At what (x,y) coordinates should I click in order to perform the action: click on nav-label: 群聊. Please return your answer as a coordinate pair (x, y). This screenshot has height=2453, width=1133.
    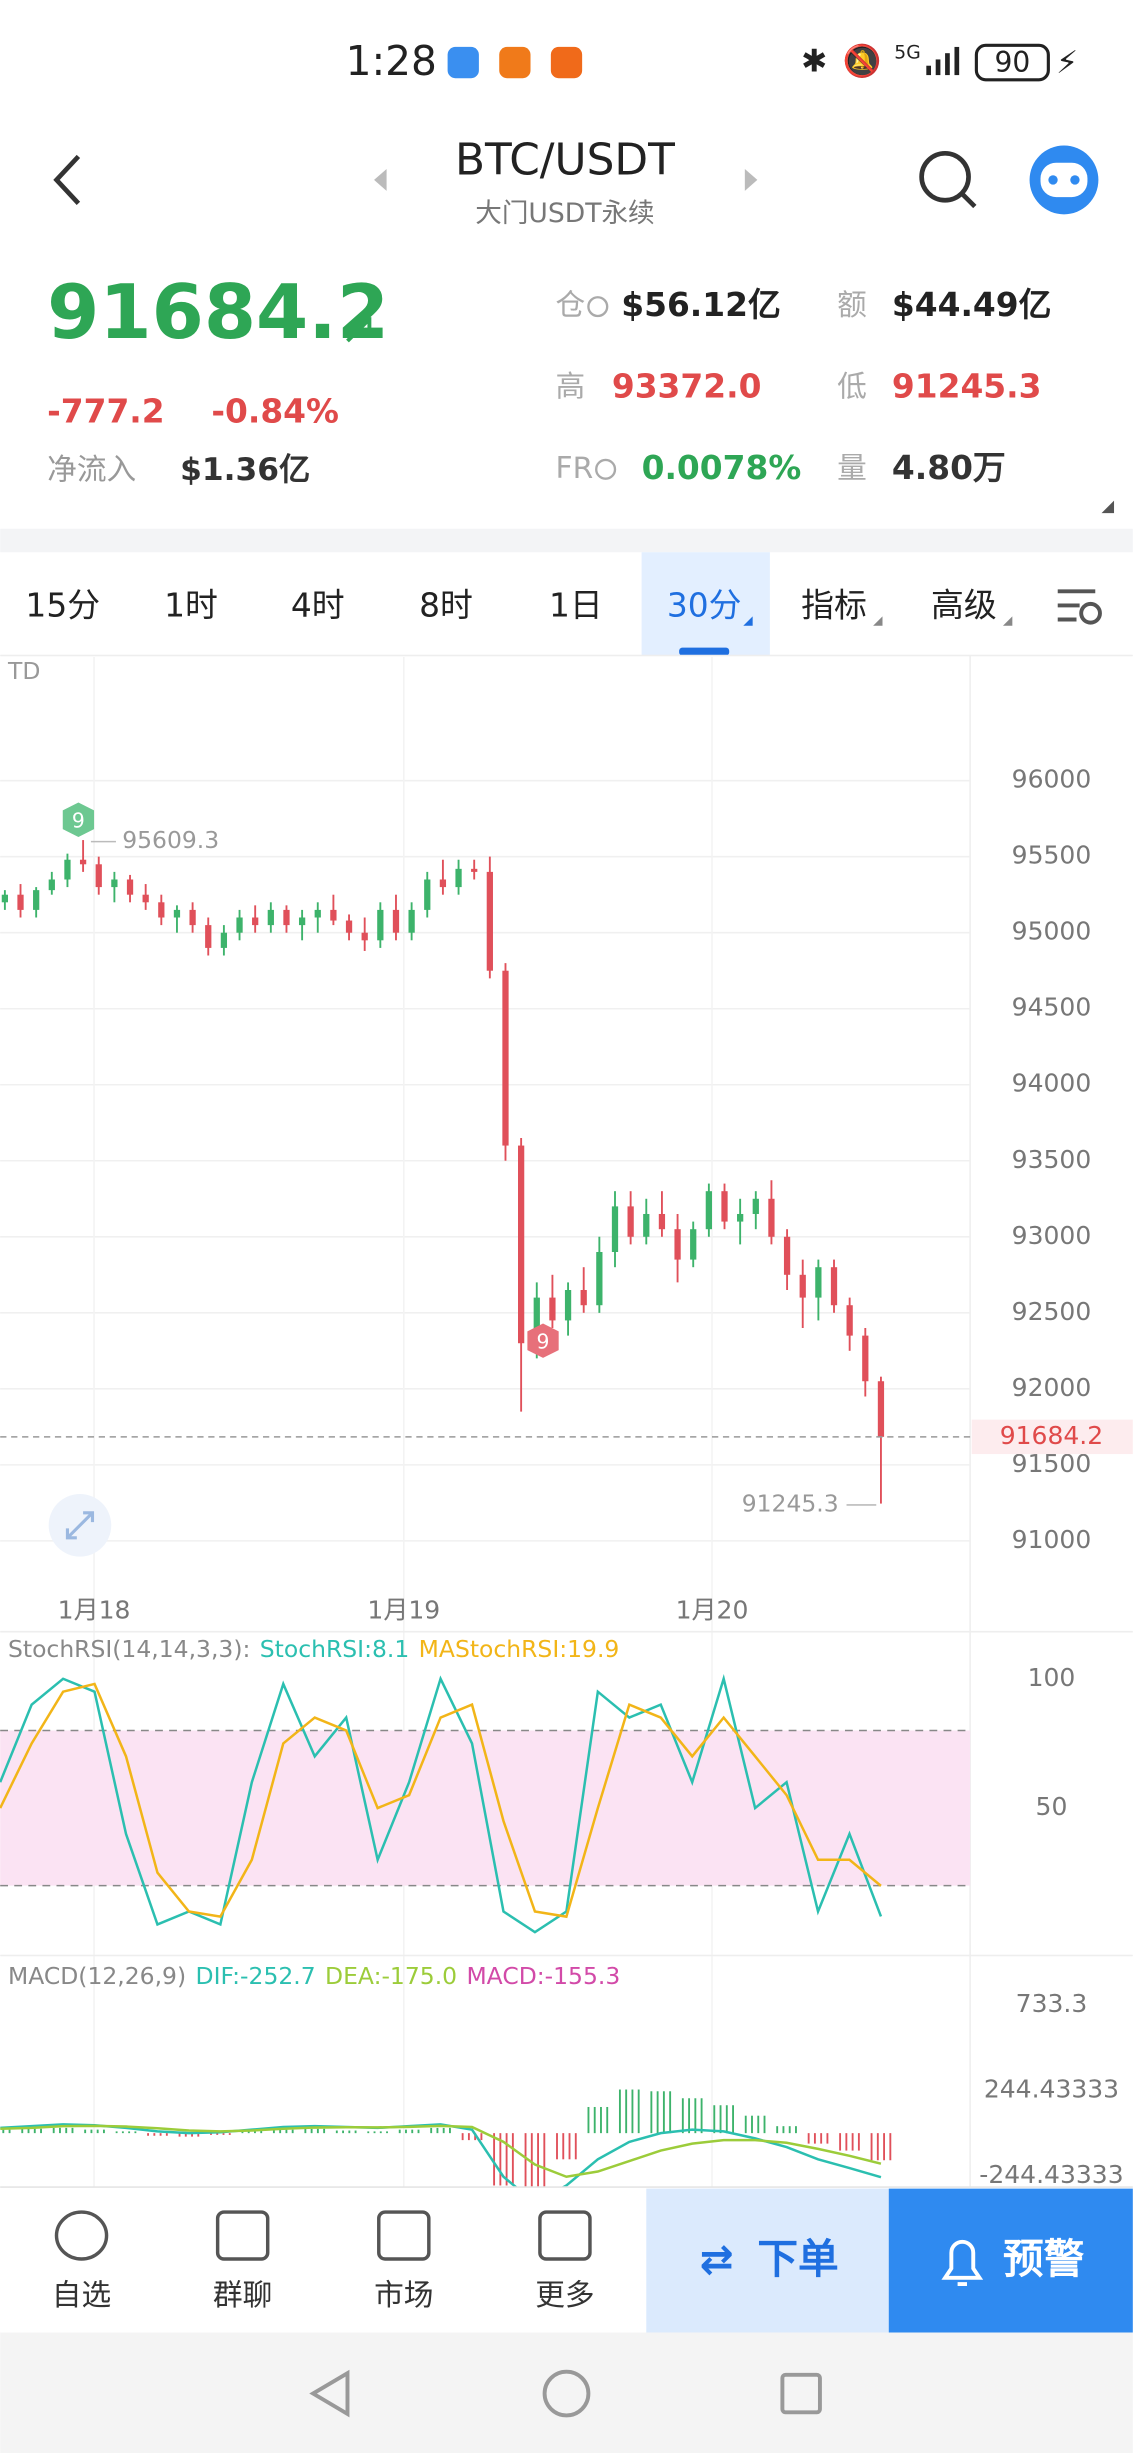
    Looking at the image, I should click on (242, 2295).